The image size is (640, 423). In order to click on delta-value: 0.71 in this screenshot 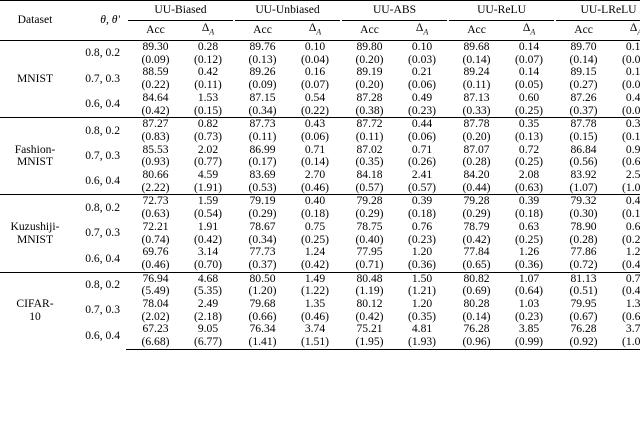, I will do `click(422, 149)`.